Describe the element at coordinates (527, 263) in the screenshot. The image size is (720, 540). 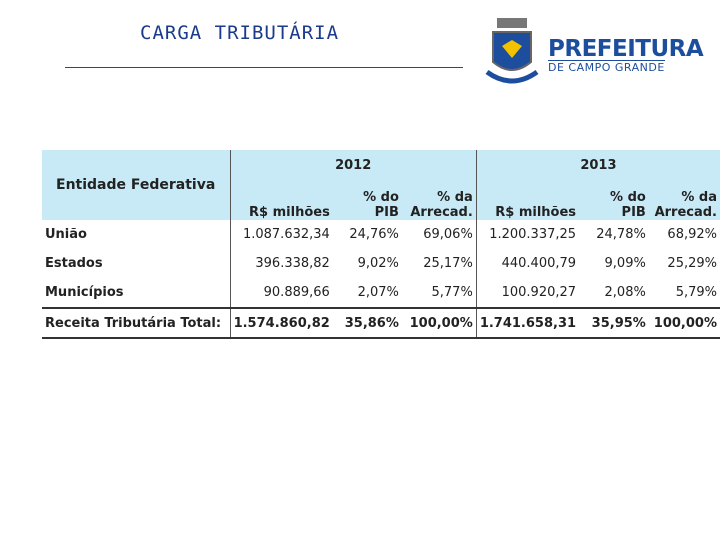
I see `cell: 440.400,79` at that location.